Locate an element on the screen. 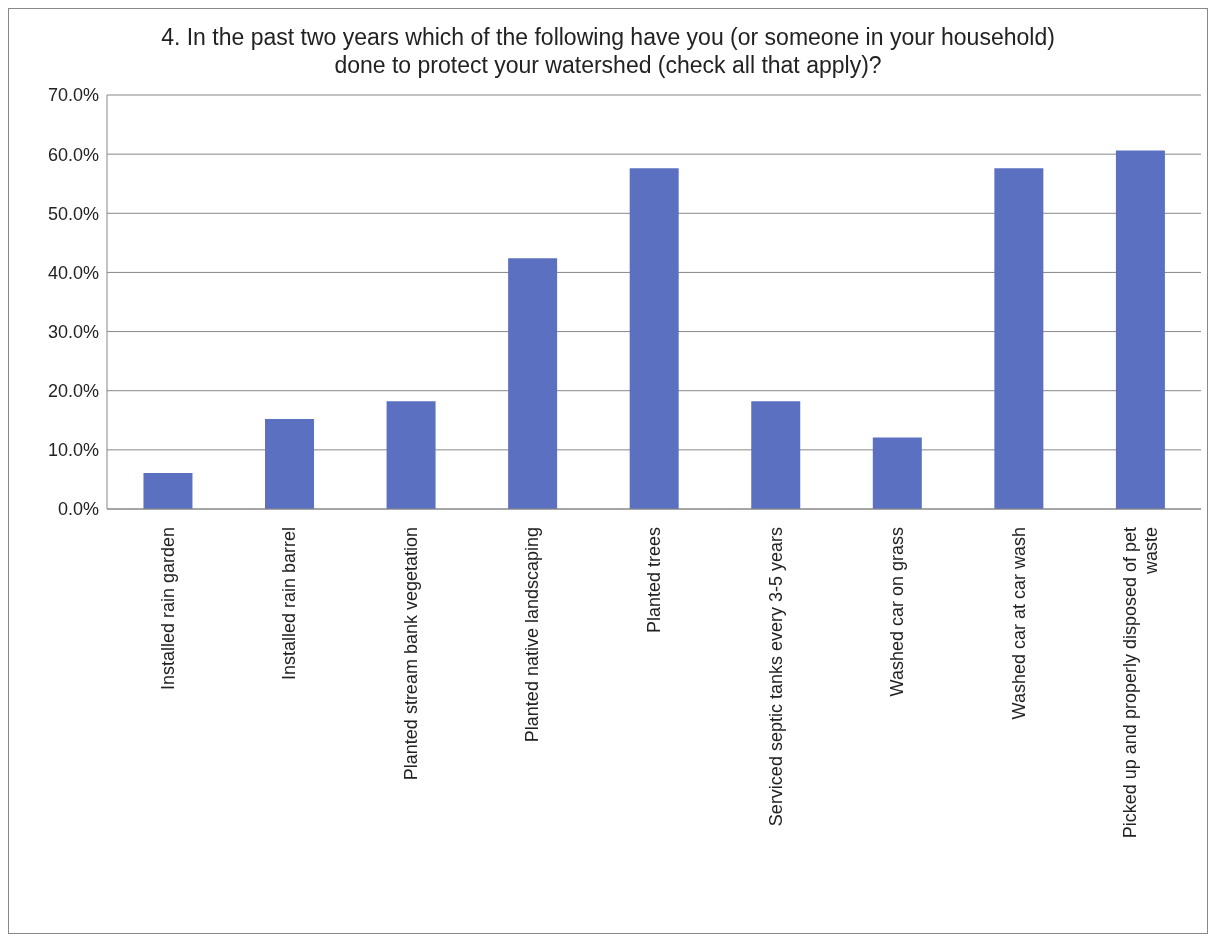 The height and width of the screenshot is (944, 1219). x-tick-label: Installed rain garden is located at coordinates (167, 609).